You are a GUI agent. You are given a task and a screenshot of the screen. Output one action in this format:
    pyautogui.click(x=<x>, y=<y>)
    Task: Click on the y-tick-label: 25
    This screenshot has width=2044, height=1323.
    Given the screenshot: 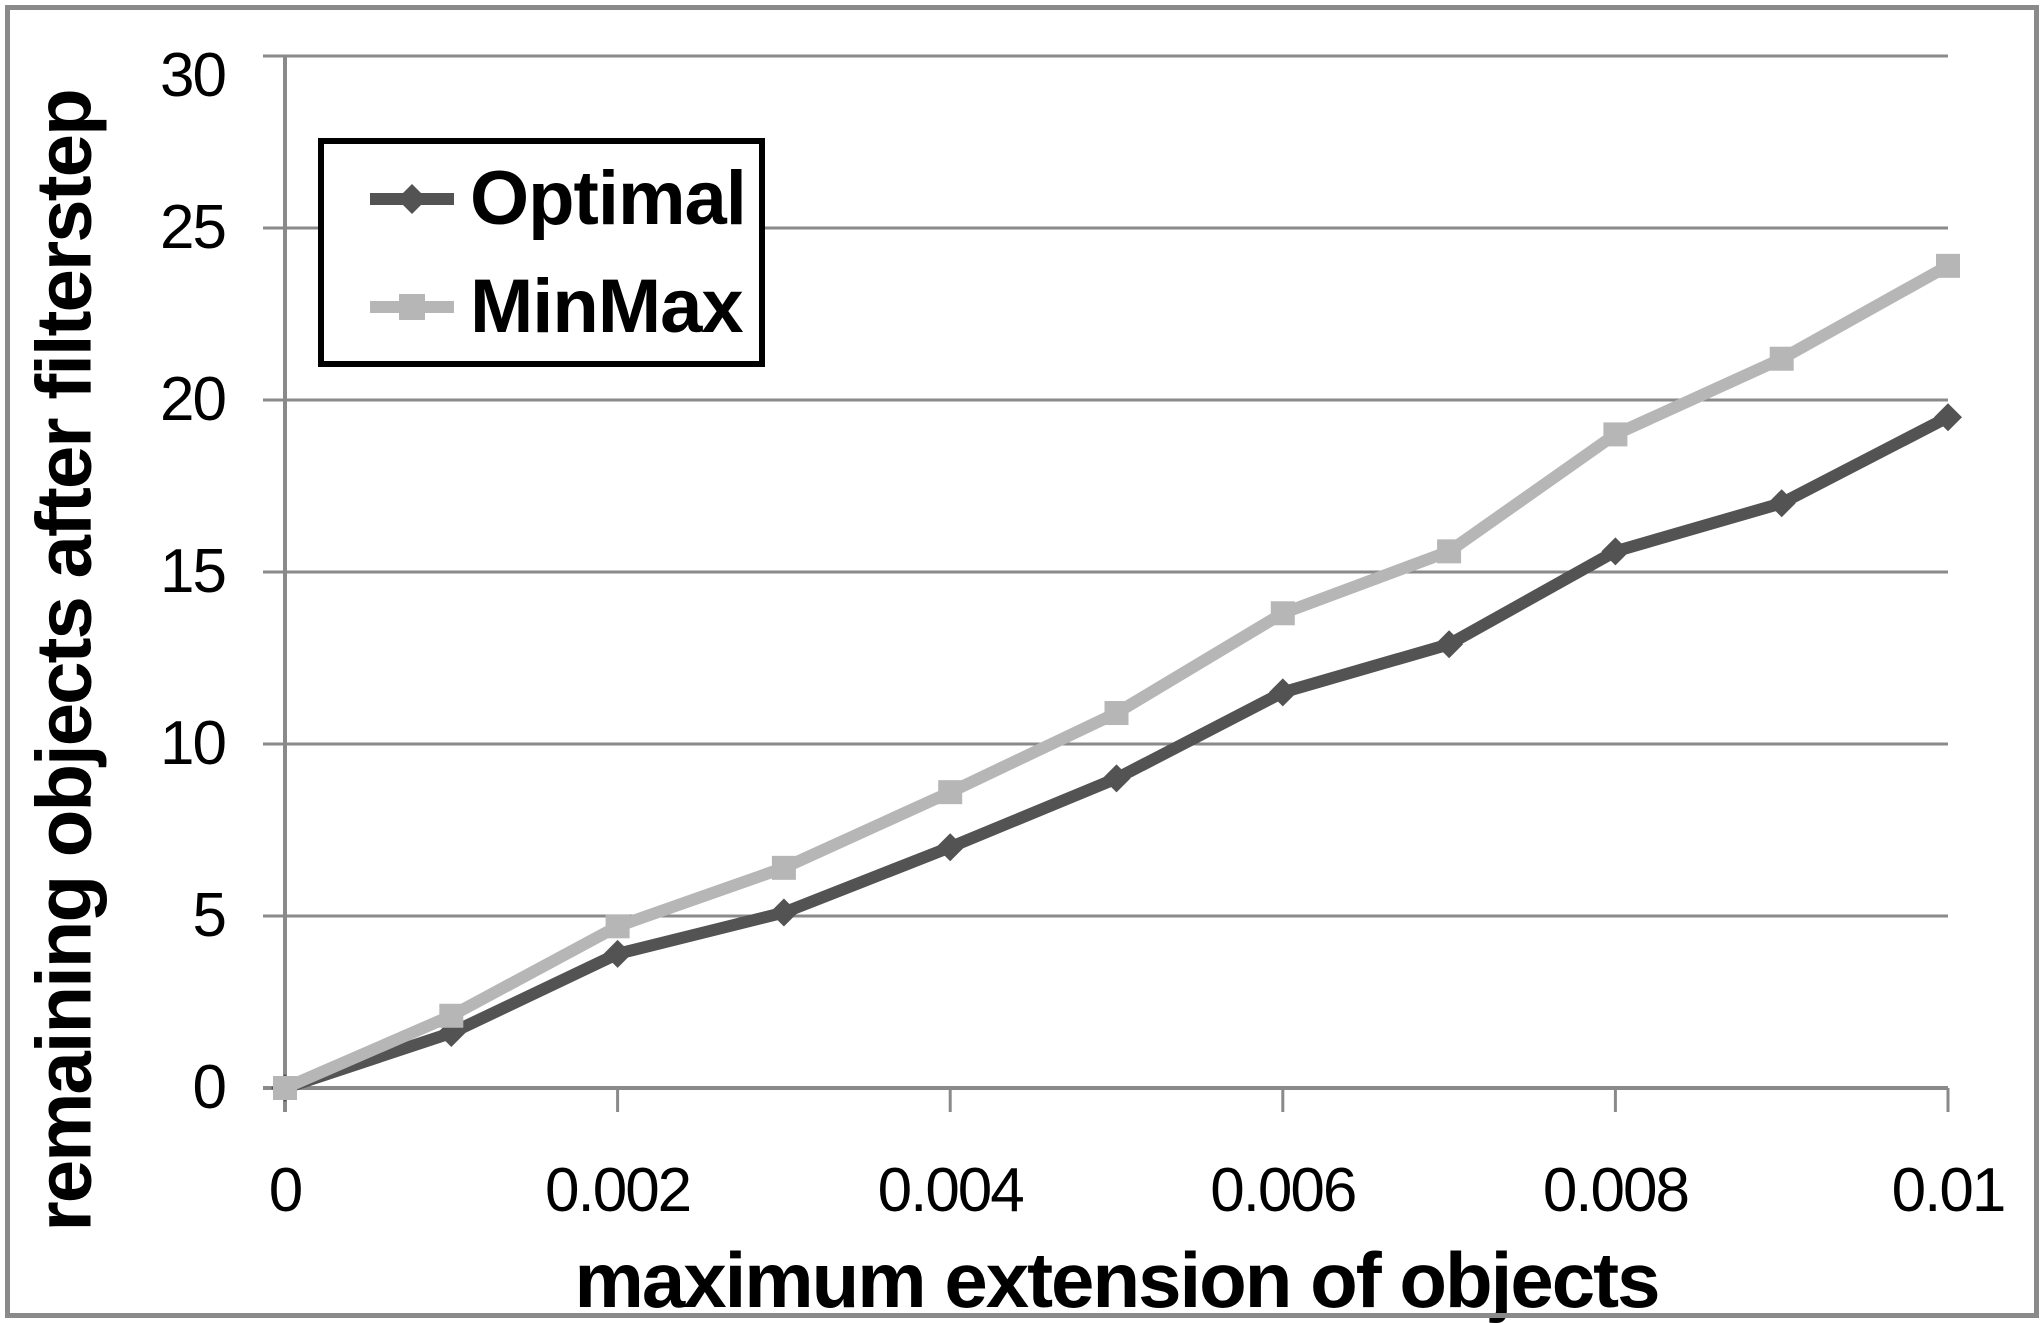 What is the action you would take?
    pyautogui.click(x=193, y=227)
    